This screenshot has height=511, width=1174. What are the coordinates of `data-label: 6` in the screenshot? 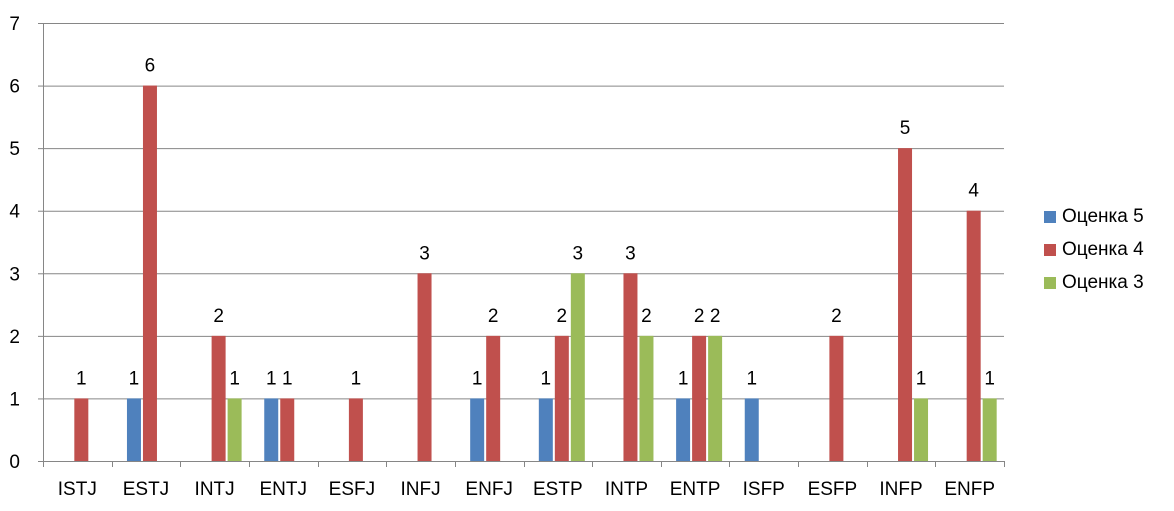 It's located at (150, 66).